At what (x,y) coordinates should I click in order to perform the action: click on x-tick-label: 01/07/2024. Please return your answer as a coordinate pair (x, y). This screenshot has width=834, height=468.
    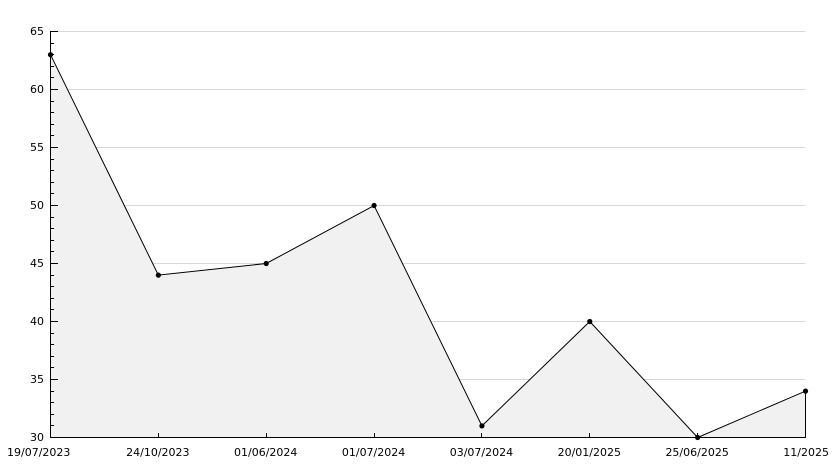
    Looking at the image, I should click on (373, 452).